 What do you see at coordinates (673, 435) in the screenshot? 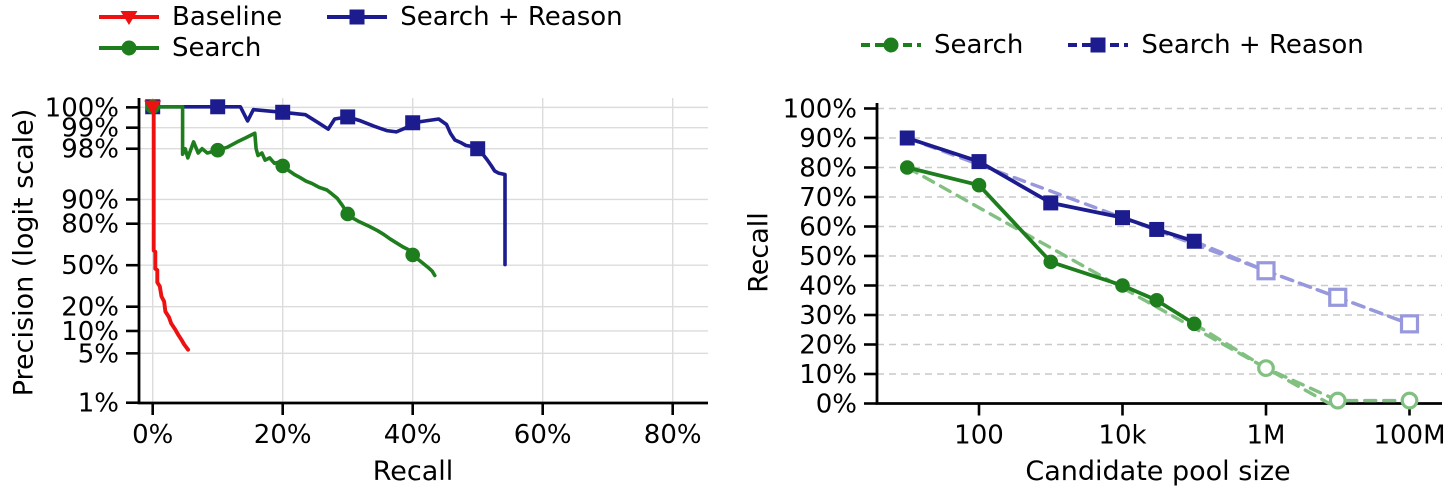
I see `x-tick-label: 80%` at bounding box center [673, 435].